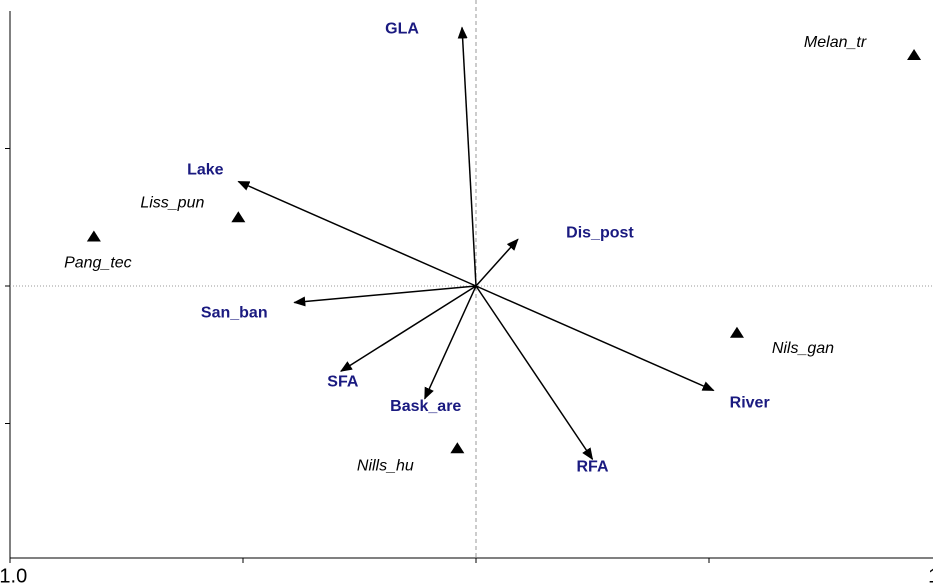 The width and height of the screenshot is (933, 585). What do you see at coordinates (425, 406) in the screenshot?
I see `arrow-label: Bask_are` at bounding box center [425, 406].